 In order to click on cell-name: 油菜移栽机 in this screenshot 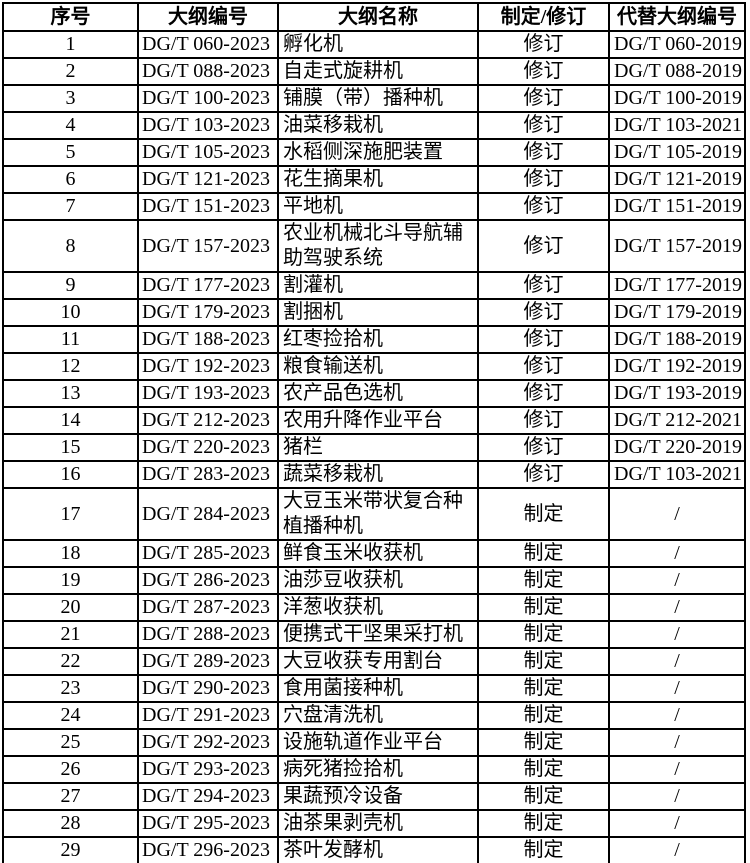, I will do `click(378, 125)`.